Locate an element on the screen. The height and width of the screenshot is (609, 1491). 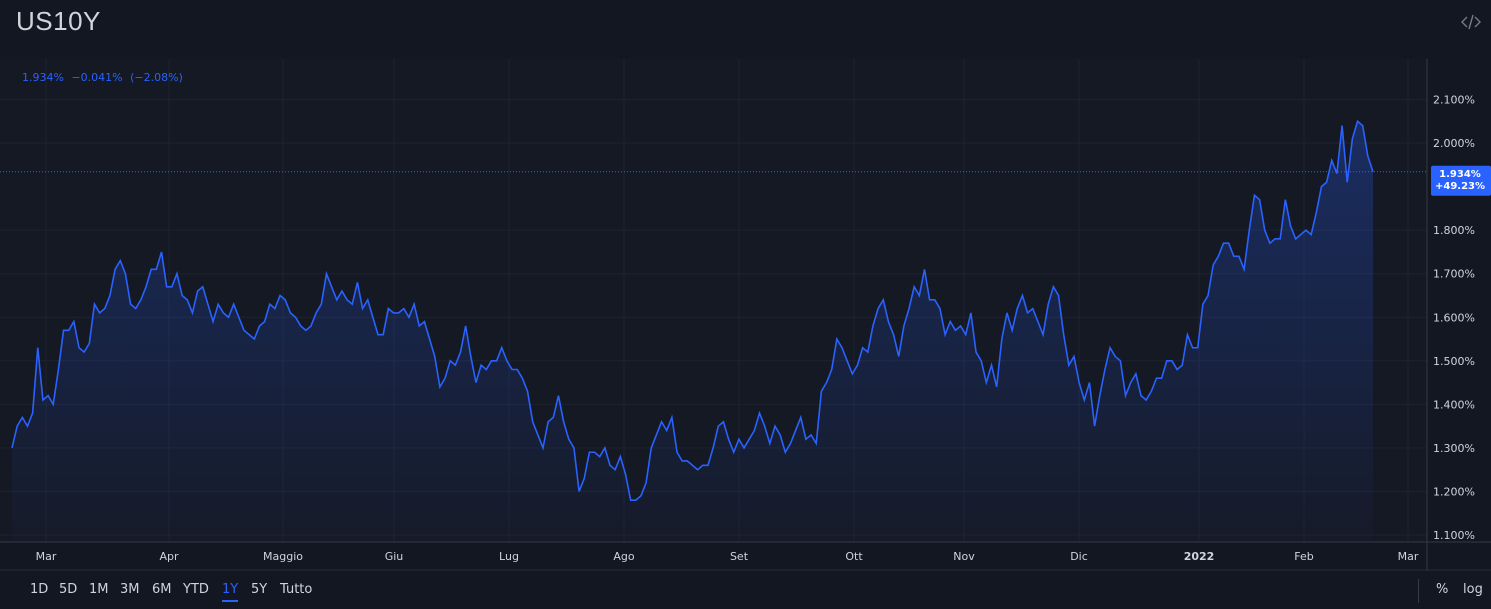
x-tick-label: 2022 is located at coordinates (1199, 556).